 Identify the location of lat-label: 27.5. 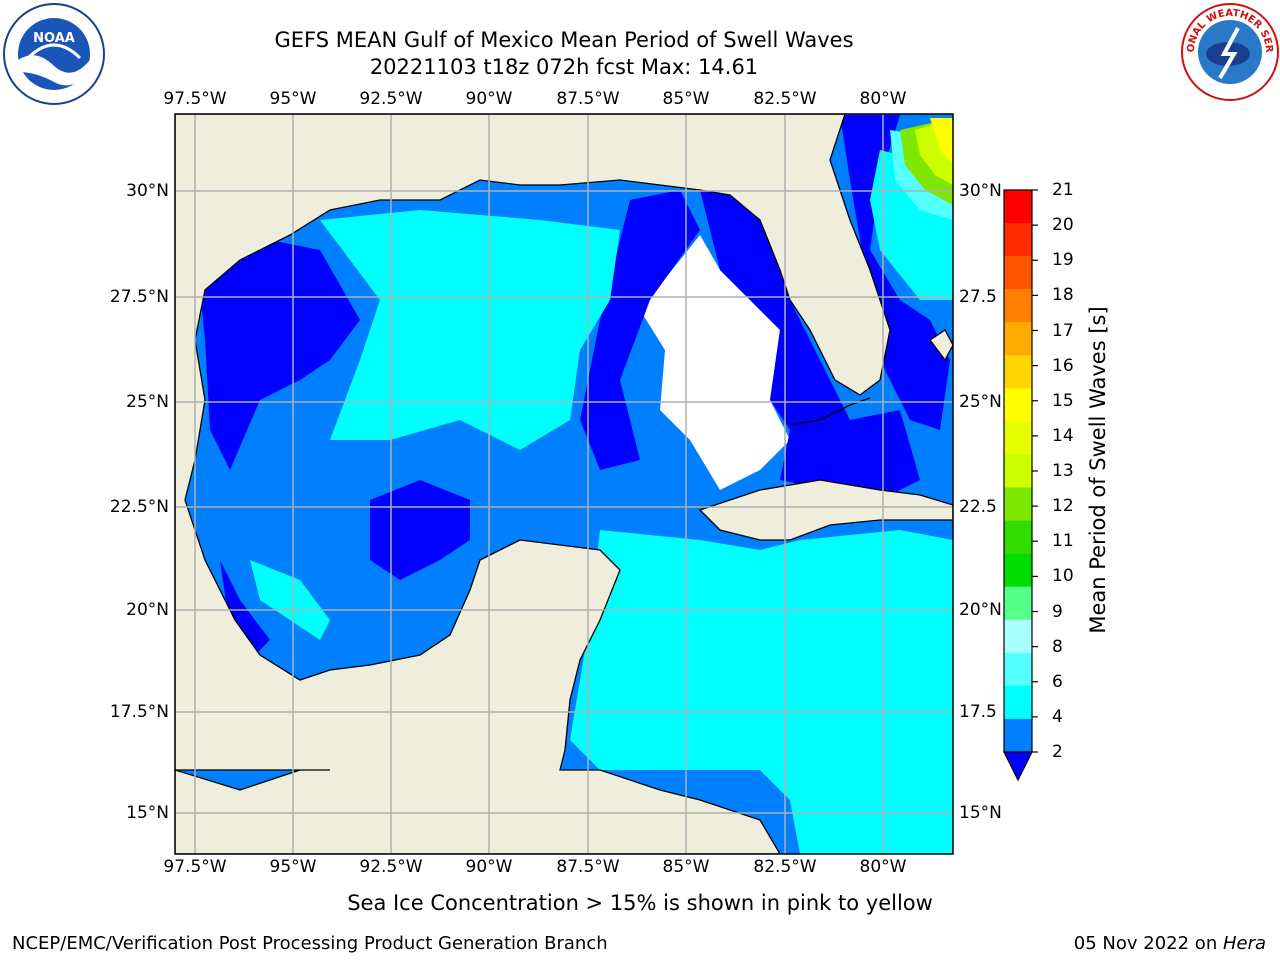
(978, 297).